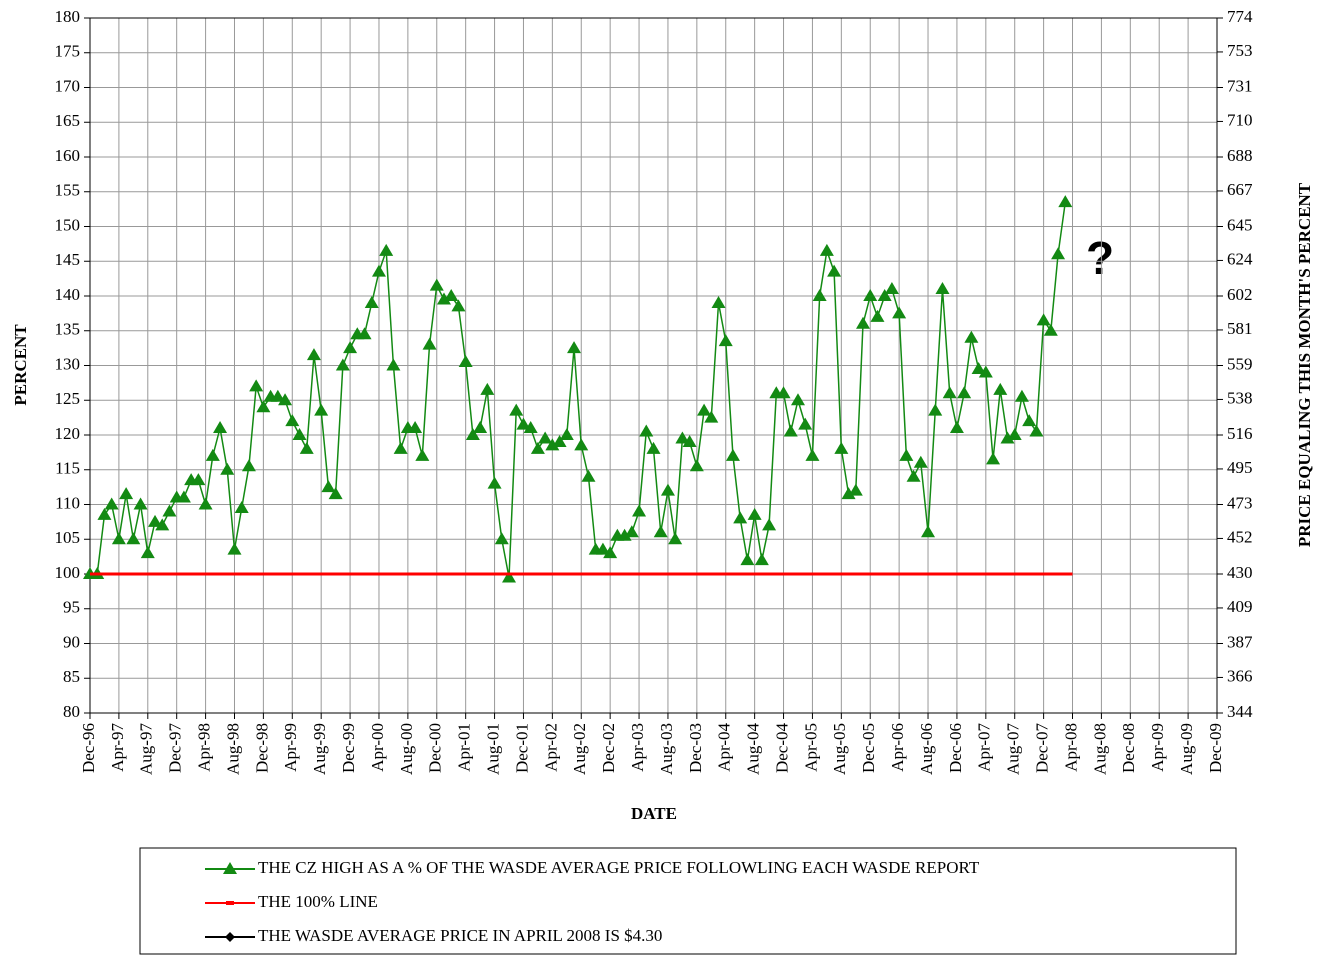  What do you see at coordinates (781, 748) in the screenshot?
I see `x-tick-label: Dec-04` at bounding box center [781, 748].